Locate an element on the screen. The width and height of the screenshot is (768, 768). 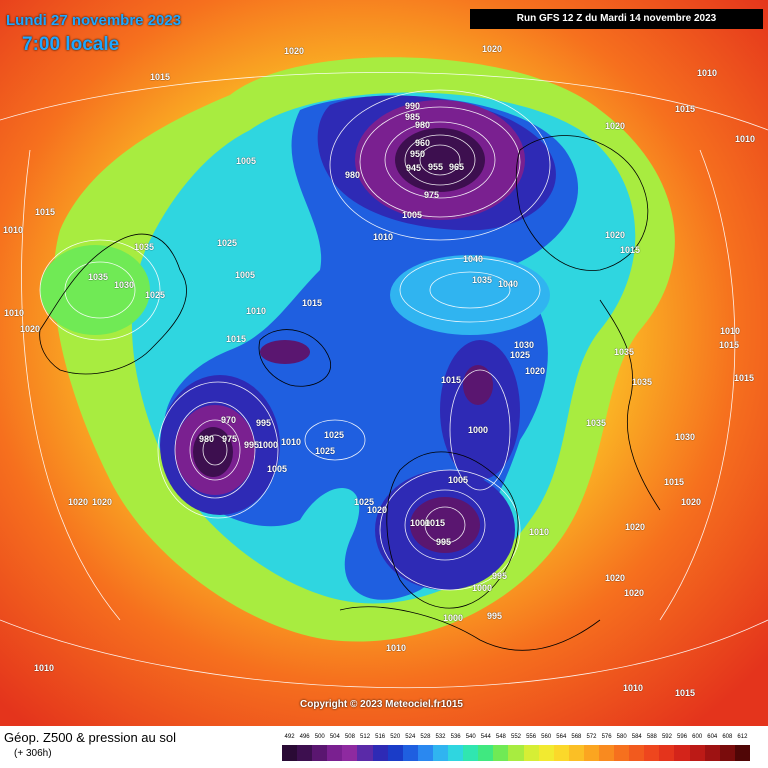
isobar-label: 1000 is located at coordinates (453, 618).